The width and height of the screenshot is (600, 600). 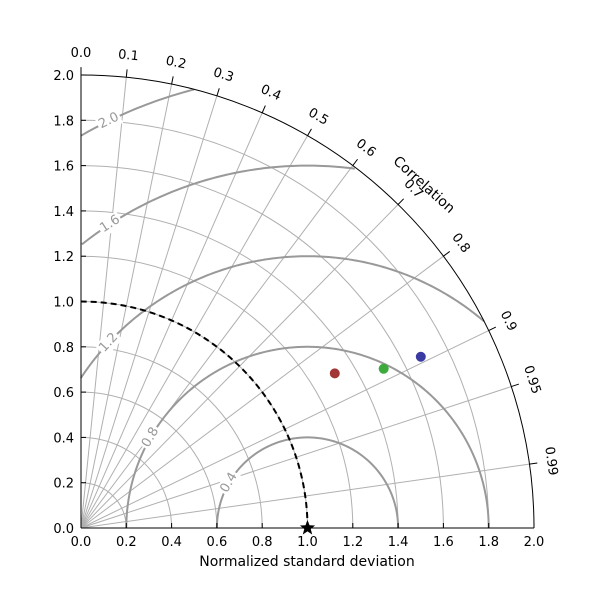 What do you see at coordinates (270, 93) in the screenshot?
I see `correlation-tick-label: 0.4` at bounding box center [270, 93].